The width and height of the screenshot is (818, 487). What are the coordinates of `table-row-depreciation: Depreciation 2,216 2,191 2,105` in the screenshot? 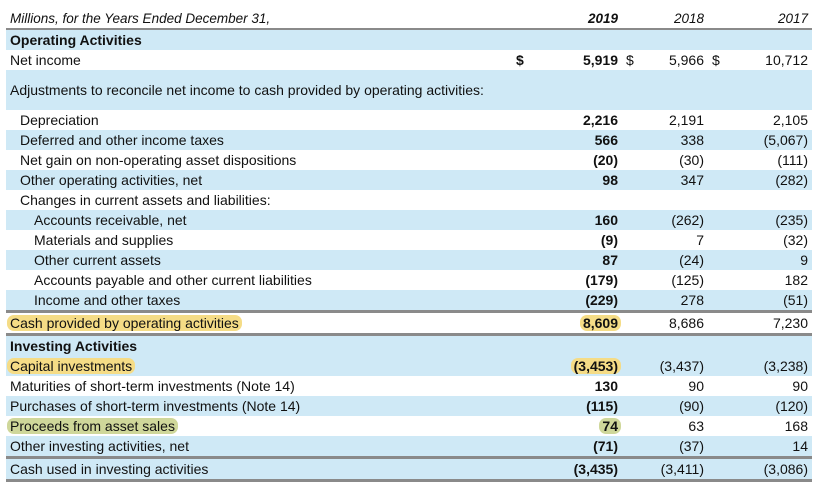 It's located at (409, 120).